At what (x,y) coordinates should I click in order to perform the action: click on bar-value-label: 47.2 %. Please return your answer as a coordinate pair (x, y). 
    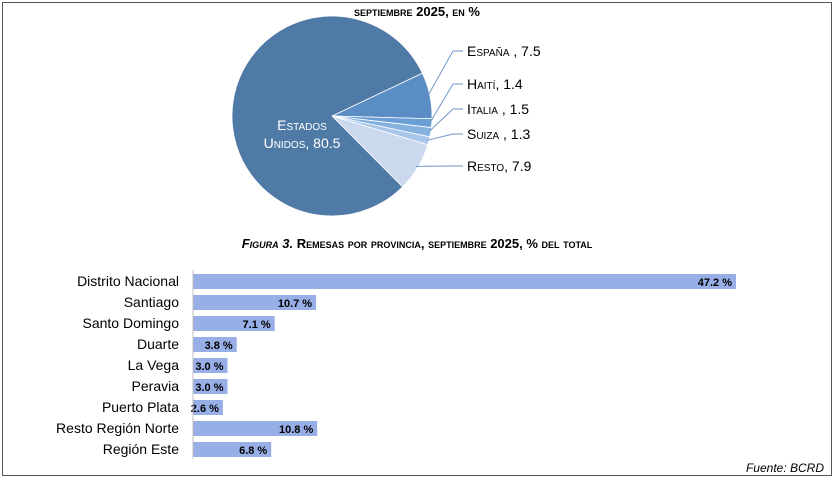
    Looking at the image, I should click on (715, 283).